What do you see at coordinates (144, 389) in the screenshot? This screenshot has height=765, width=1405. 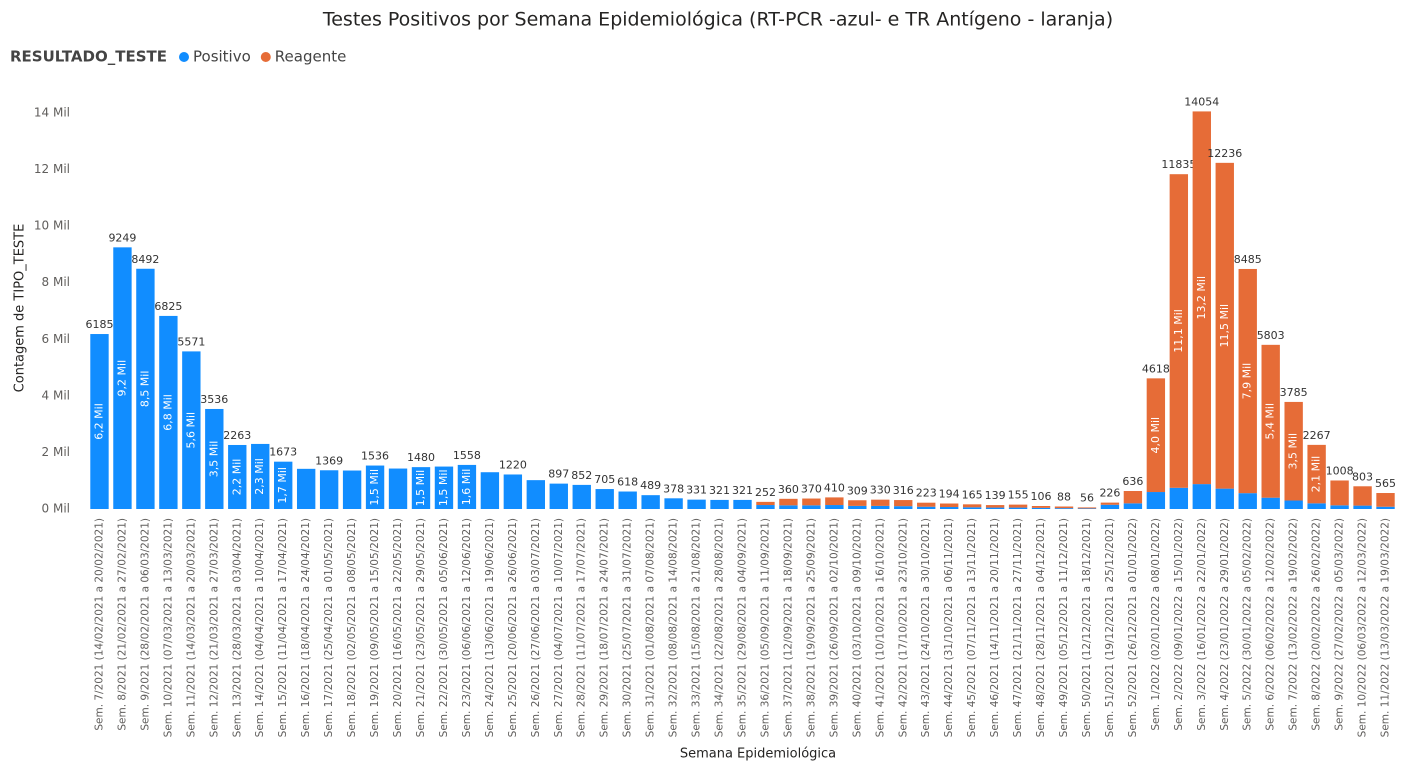 I see `bar-value-label: 8,5 Mil` at bounding box center [144, 389].